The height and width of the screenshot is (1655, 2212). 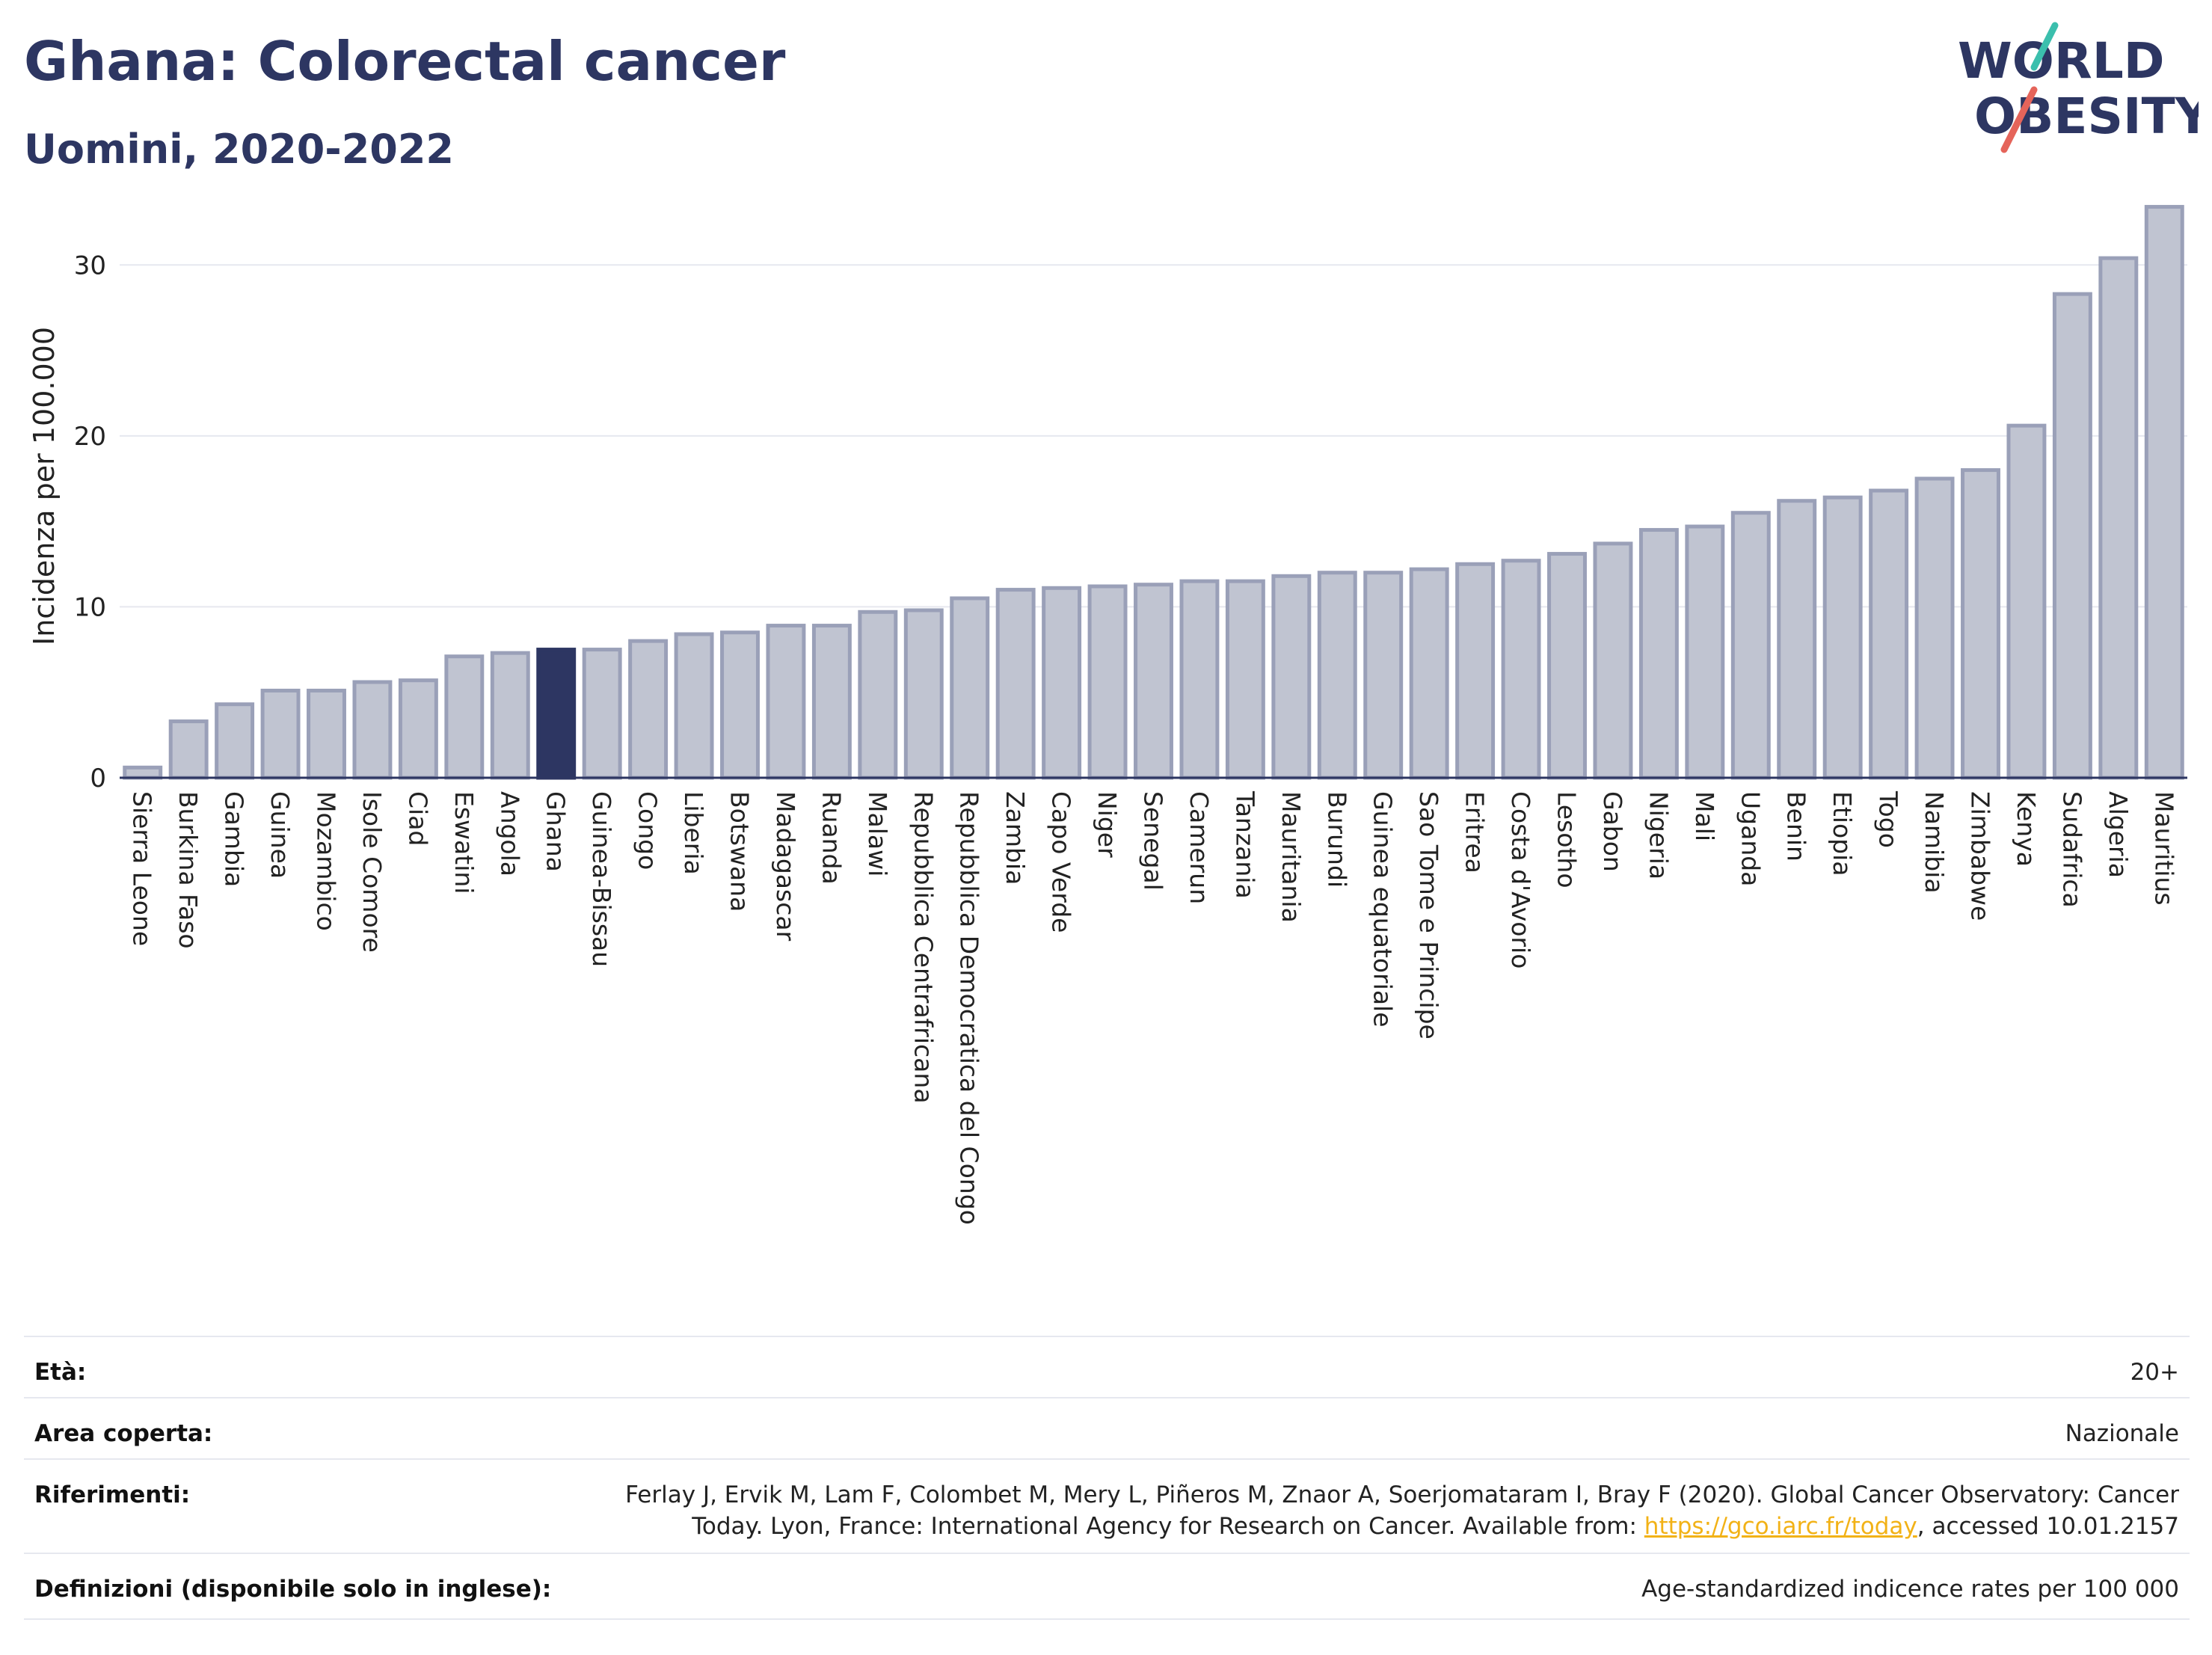 What do you see at coordinates (2164, 492) in the screenshot?
I see `bar-mauritius` at bounding box center [2164, 492].